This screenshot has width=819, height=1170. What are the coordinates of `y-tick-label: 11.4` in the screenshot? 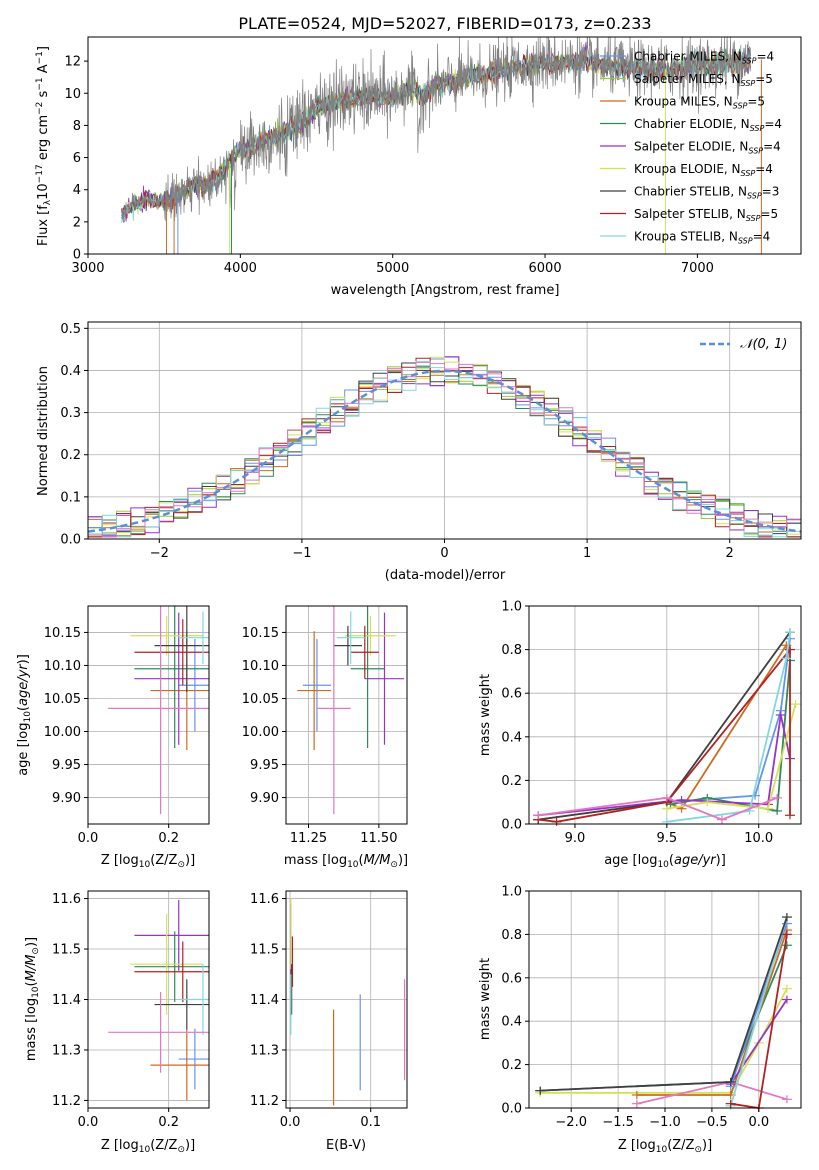 It's located at (66, 1000).